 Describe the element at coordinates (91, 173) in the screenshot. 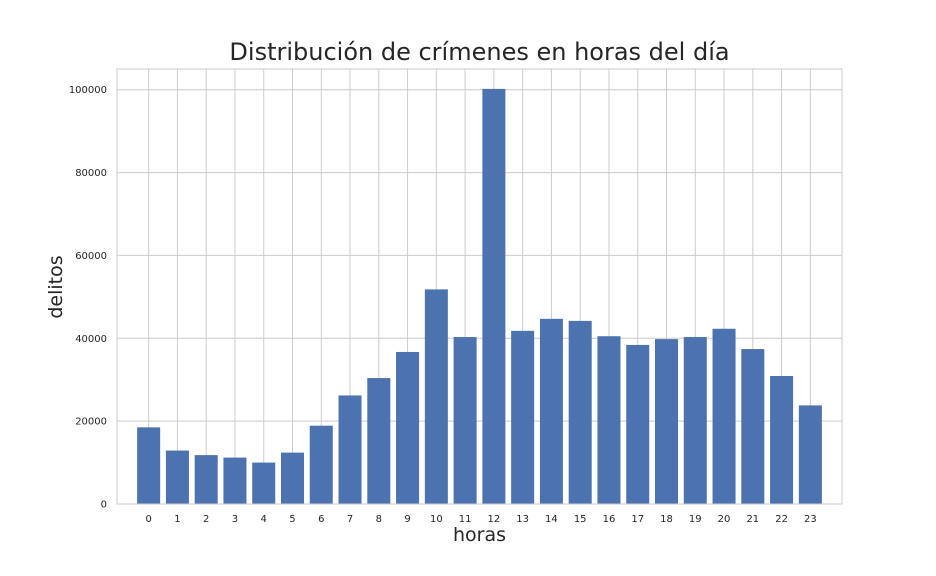

I see `y-tick-label: 80000` at that location.